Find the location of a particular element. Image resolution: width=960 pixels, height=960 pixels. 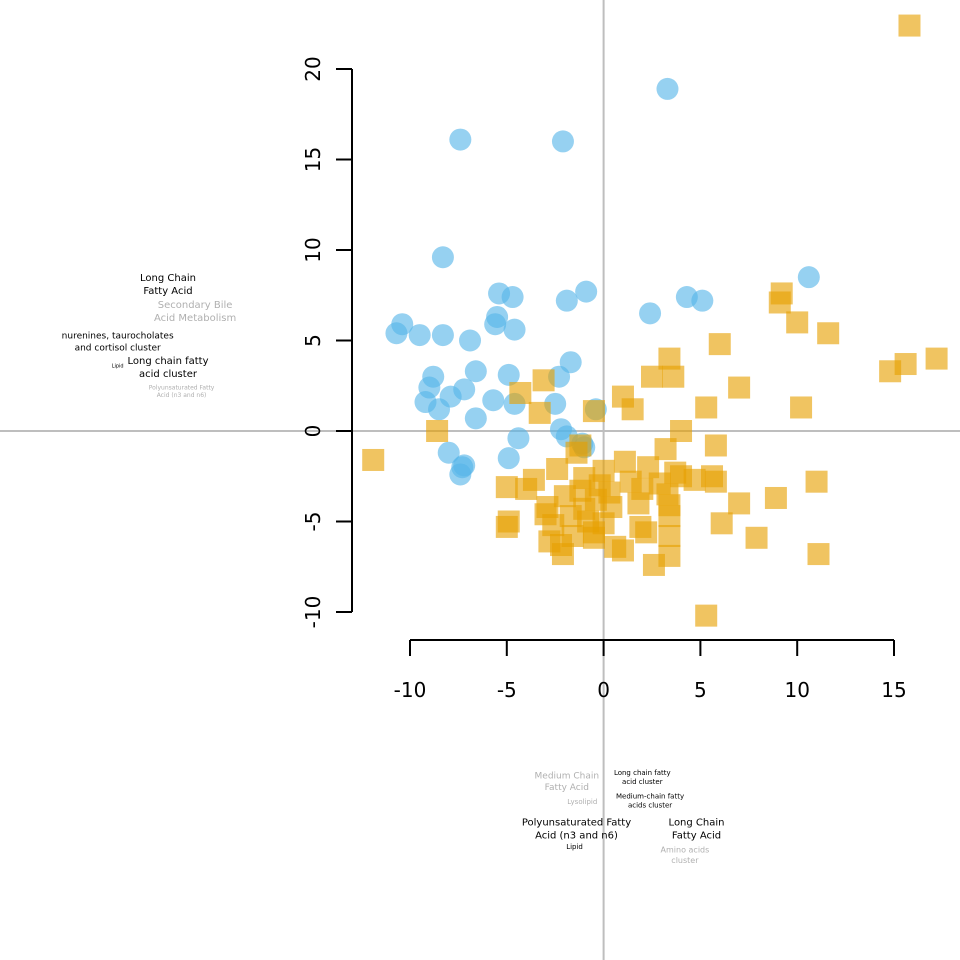

annotation-line: Polyunsaturated Fatty is located at coordinates (182, 387).